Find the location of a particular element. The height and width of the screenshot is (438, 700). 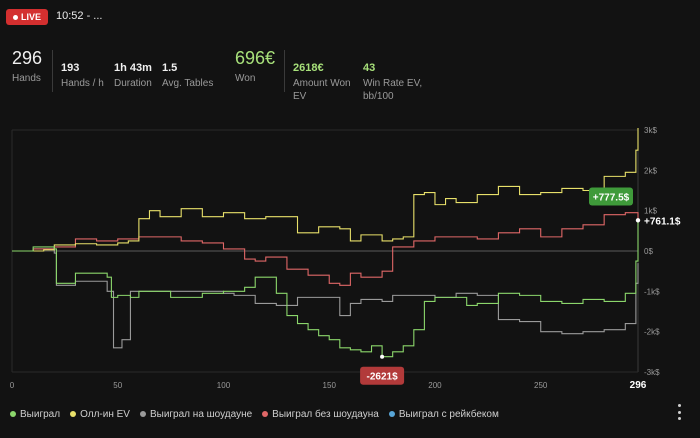

y-tick-label: 0$ is located at coordinates (648, 251).